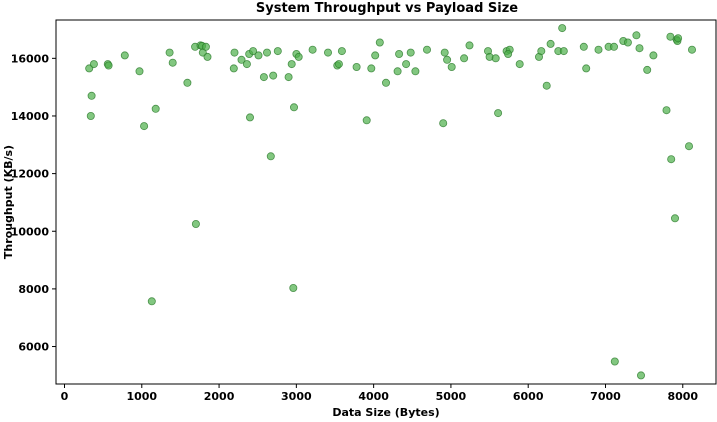  Describe the element at coordinates (141, 396) in the screenshot. I see `x-tick-label: 1000` at that location.